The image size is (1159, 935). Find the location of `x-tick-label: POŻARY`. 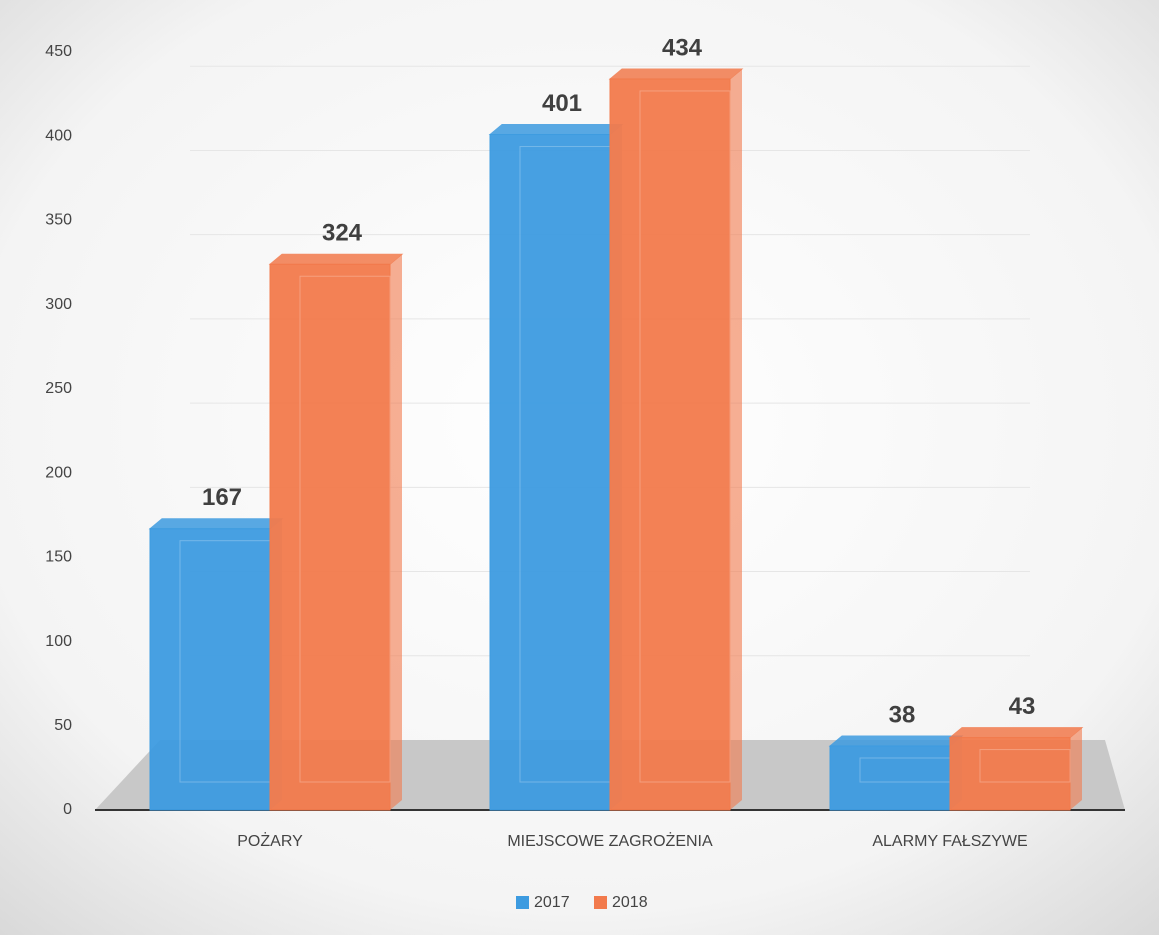

x-tick-label: POŻARY is located at coordinates (270, 840).